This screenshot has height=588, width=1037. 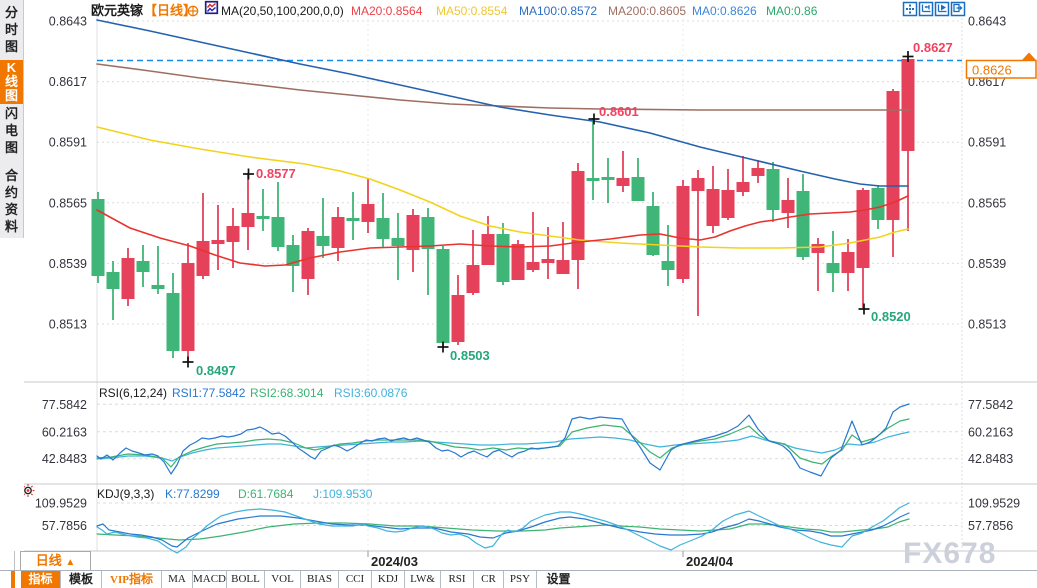 I want to click on svg-text: D:61.7684, so click(x=266, y=494).